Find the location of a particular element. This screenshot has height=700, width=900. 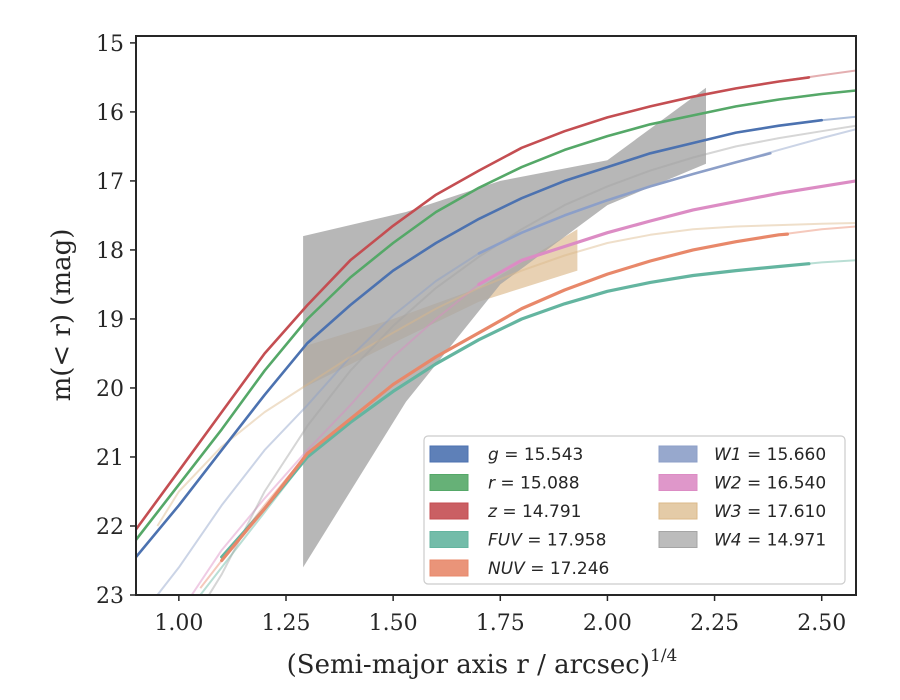

legend-swatch-z is located at coordinates (449, 511).